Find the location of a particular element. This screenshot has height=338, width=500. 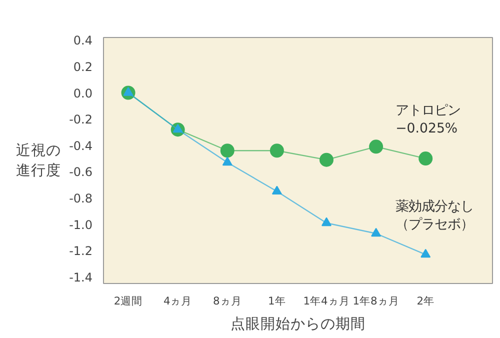

x-tick-label: 2年 is located at coordinates (425, 301).